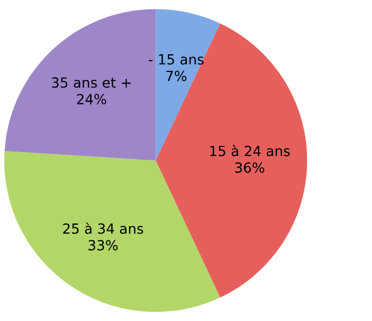 This screenshot has height=321, width=372. Describe the element at coordinates (91, 99) in the screenshot. I see `data-label: 24%` at that location.